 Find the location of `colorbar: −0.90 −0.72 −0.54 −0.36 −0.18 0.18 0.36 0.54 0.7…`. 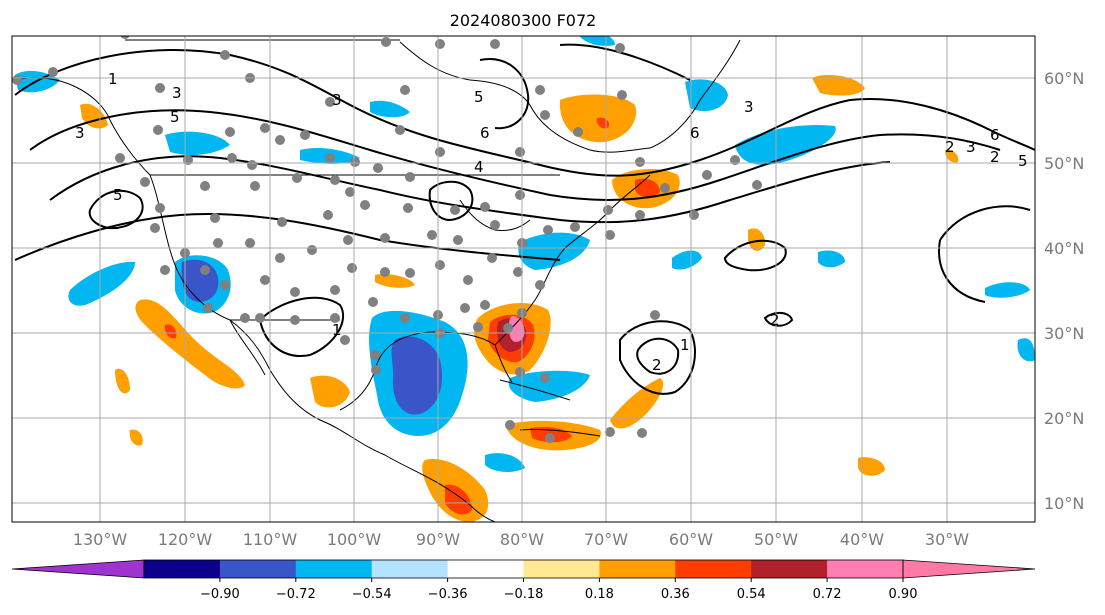

colorbar: −0.90 −0.72 −0.54 −0.36 −0.18 0.18 0.36 0.54 0.7… is located at coordinates (523, 580).